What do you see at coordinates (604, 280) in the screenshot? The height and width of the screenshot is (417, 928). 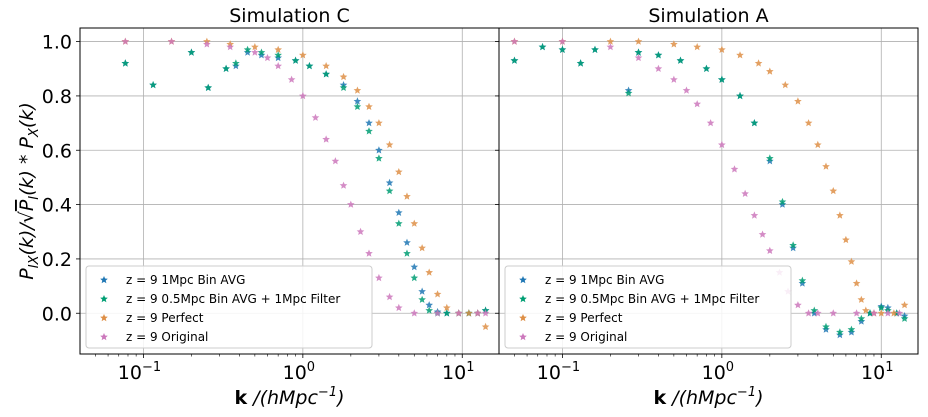 I see `legend-entry: z = 9 1Mpc Bin AVG` at bounding box center [604, 280].